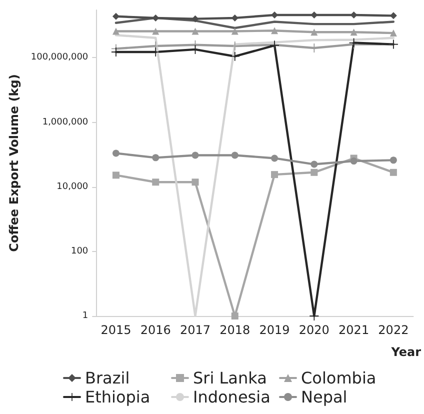 The height and width of the screenshot is (414, 424). I want to click on x-tick-label: 2017, so click(195, 330).